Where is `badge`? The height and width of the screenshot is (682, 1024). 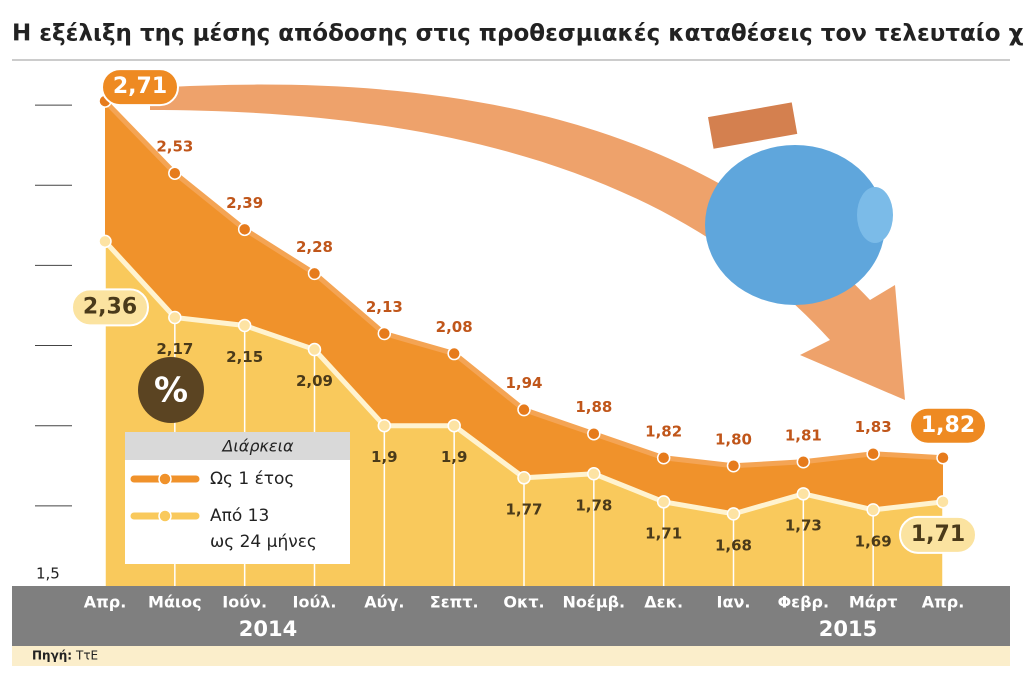
badge is located at coordinates (171, 390).